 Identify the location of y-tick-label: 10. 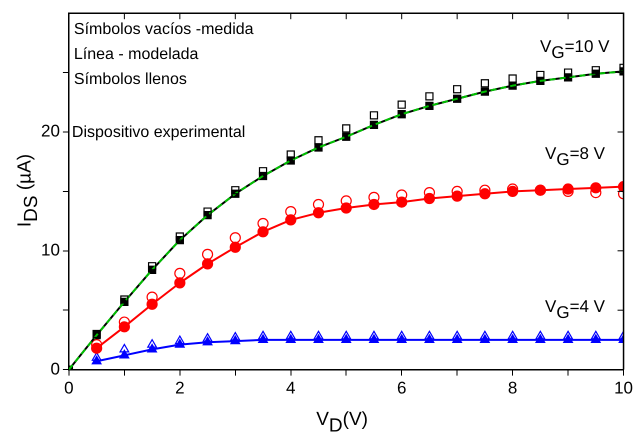
(50, 250).